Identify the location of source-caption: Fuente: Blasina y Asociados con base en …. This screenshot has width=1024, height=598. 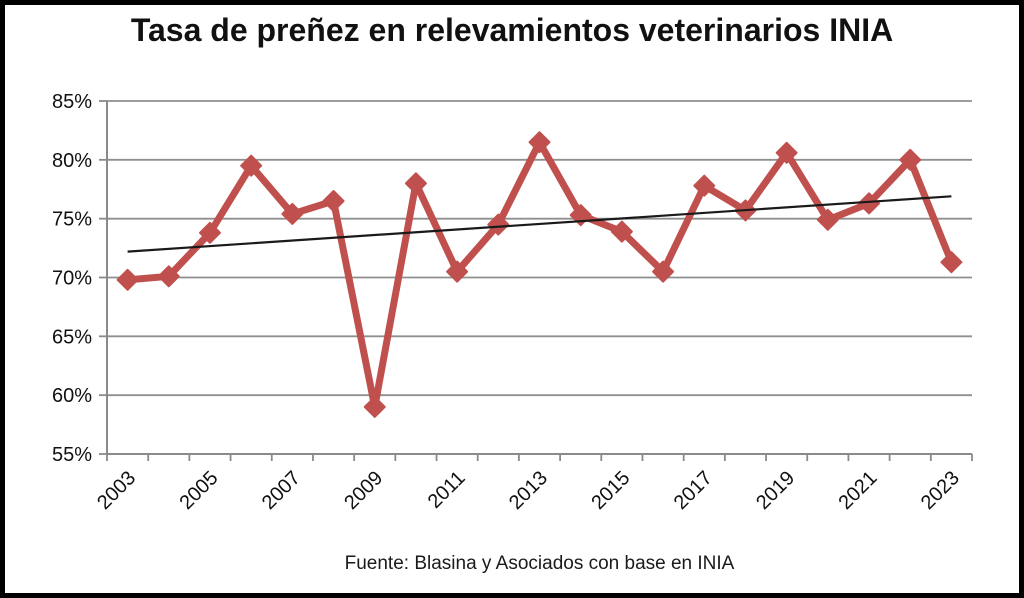
(539, 563).